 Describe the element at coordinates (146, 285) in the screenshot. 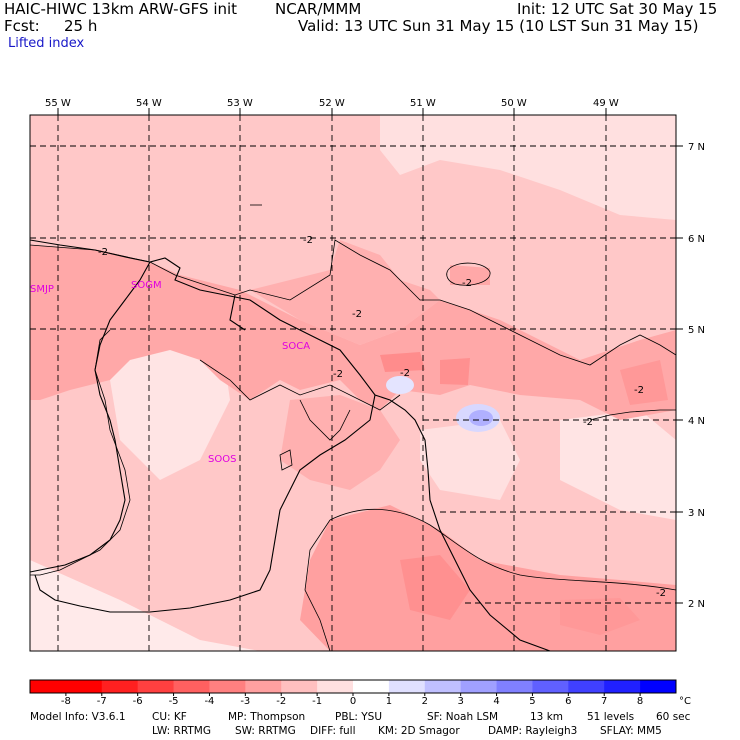

I see `station-label: SOGM` at that location.